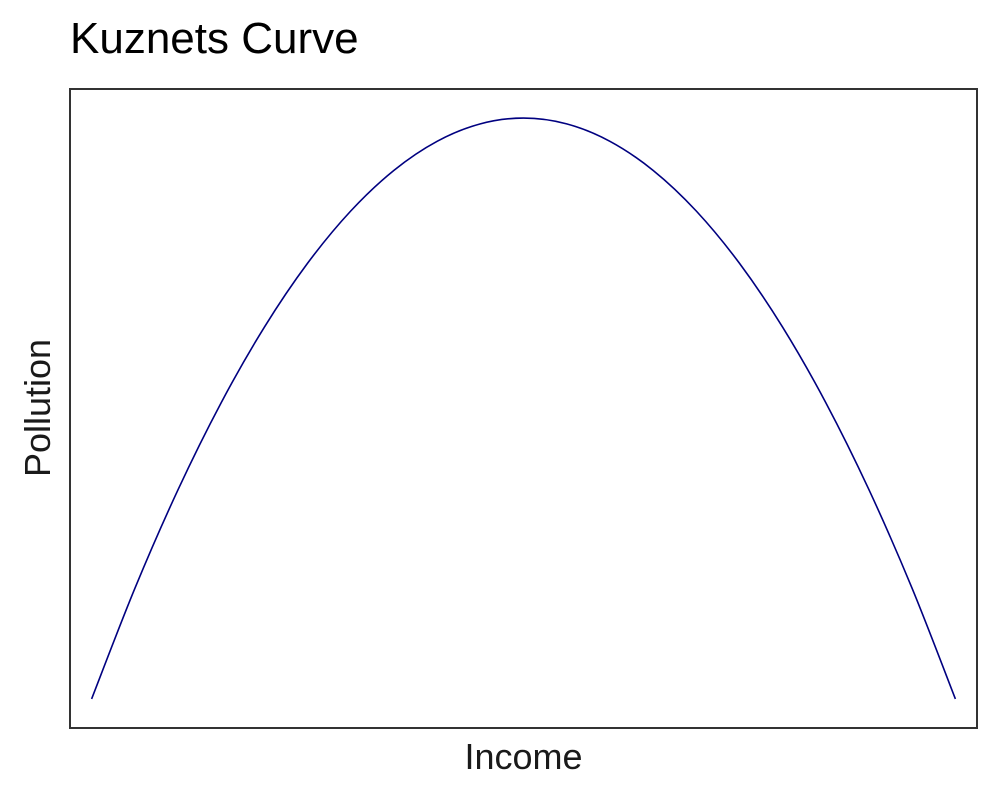 Image resolution: width=1000 pixels, height=800 pixels. I want to click on y-axis-label: Pollution, so click(37, 408).